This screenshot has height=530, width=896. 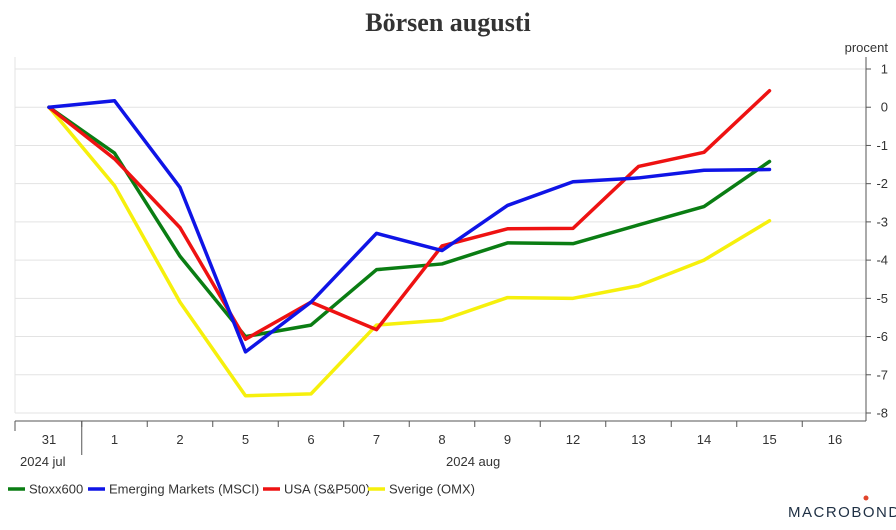 I want to click on y-tick-label: 1, so click(x=884, y=69).